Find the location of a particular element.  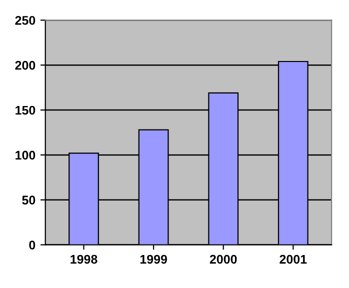

y-tick-label: 50 is located at coordinates (29, 200).